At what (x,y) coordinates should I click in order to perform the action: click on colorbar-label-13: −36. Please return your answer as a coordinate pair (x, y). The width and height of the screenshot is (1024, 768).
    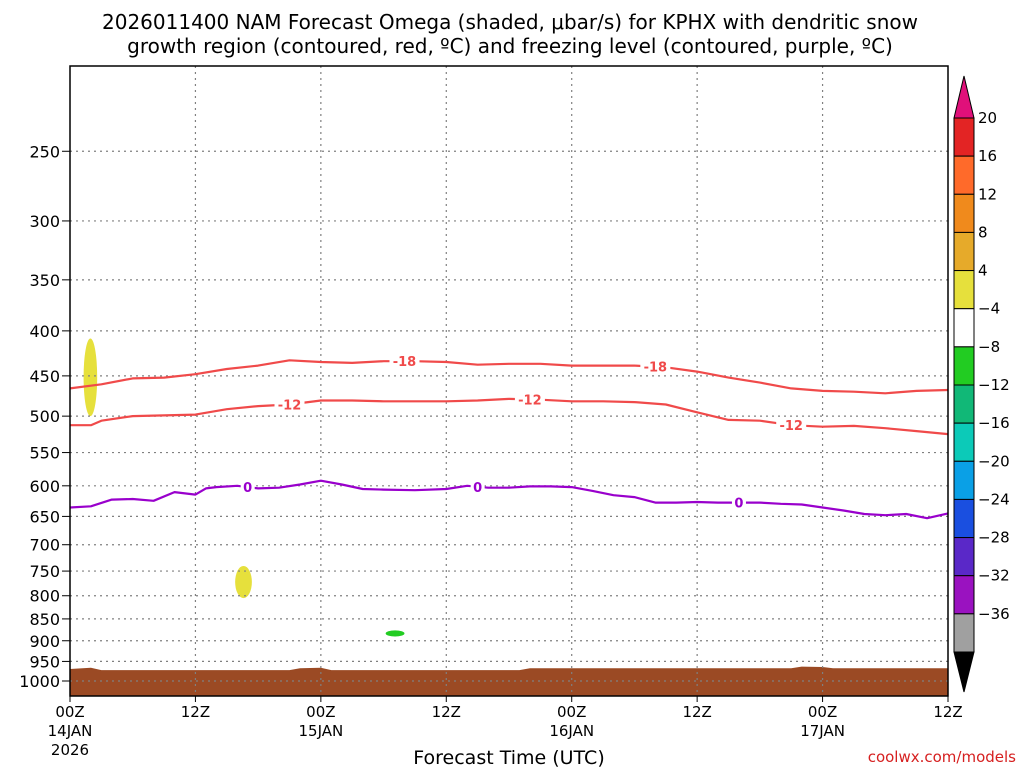
    Looking at the image, I should click on (994, 614).